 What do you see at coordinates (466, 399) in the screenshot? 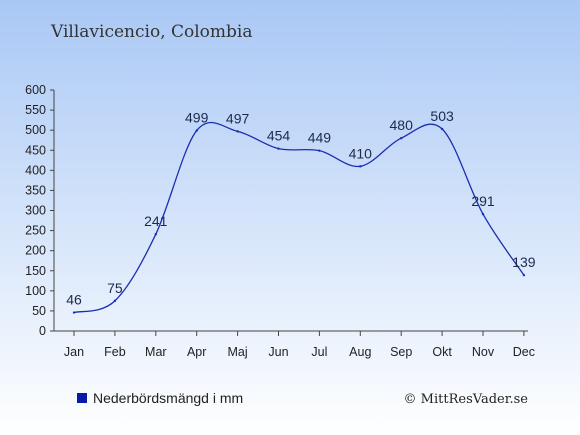
I see `copyright-text: © MittResVader.se` at bounding box center [466, 399].